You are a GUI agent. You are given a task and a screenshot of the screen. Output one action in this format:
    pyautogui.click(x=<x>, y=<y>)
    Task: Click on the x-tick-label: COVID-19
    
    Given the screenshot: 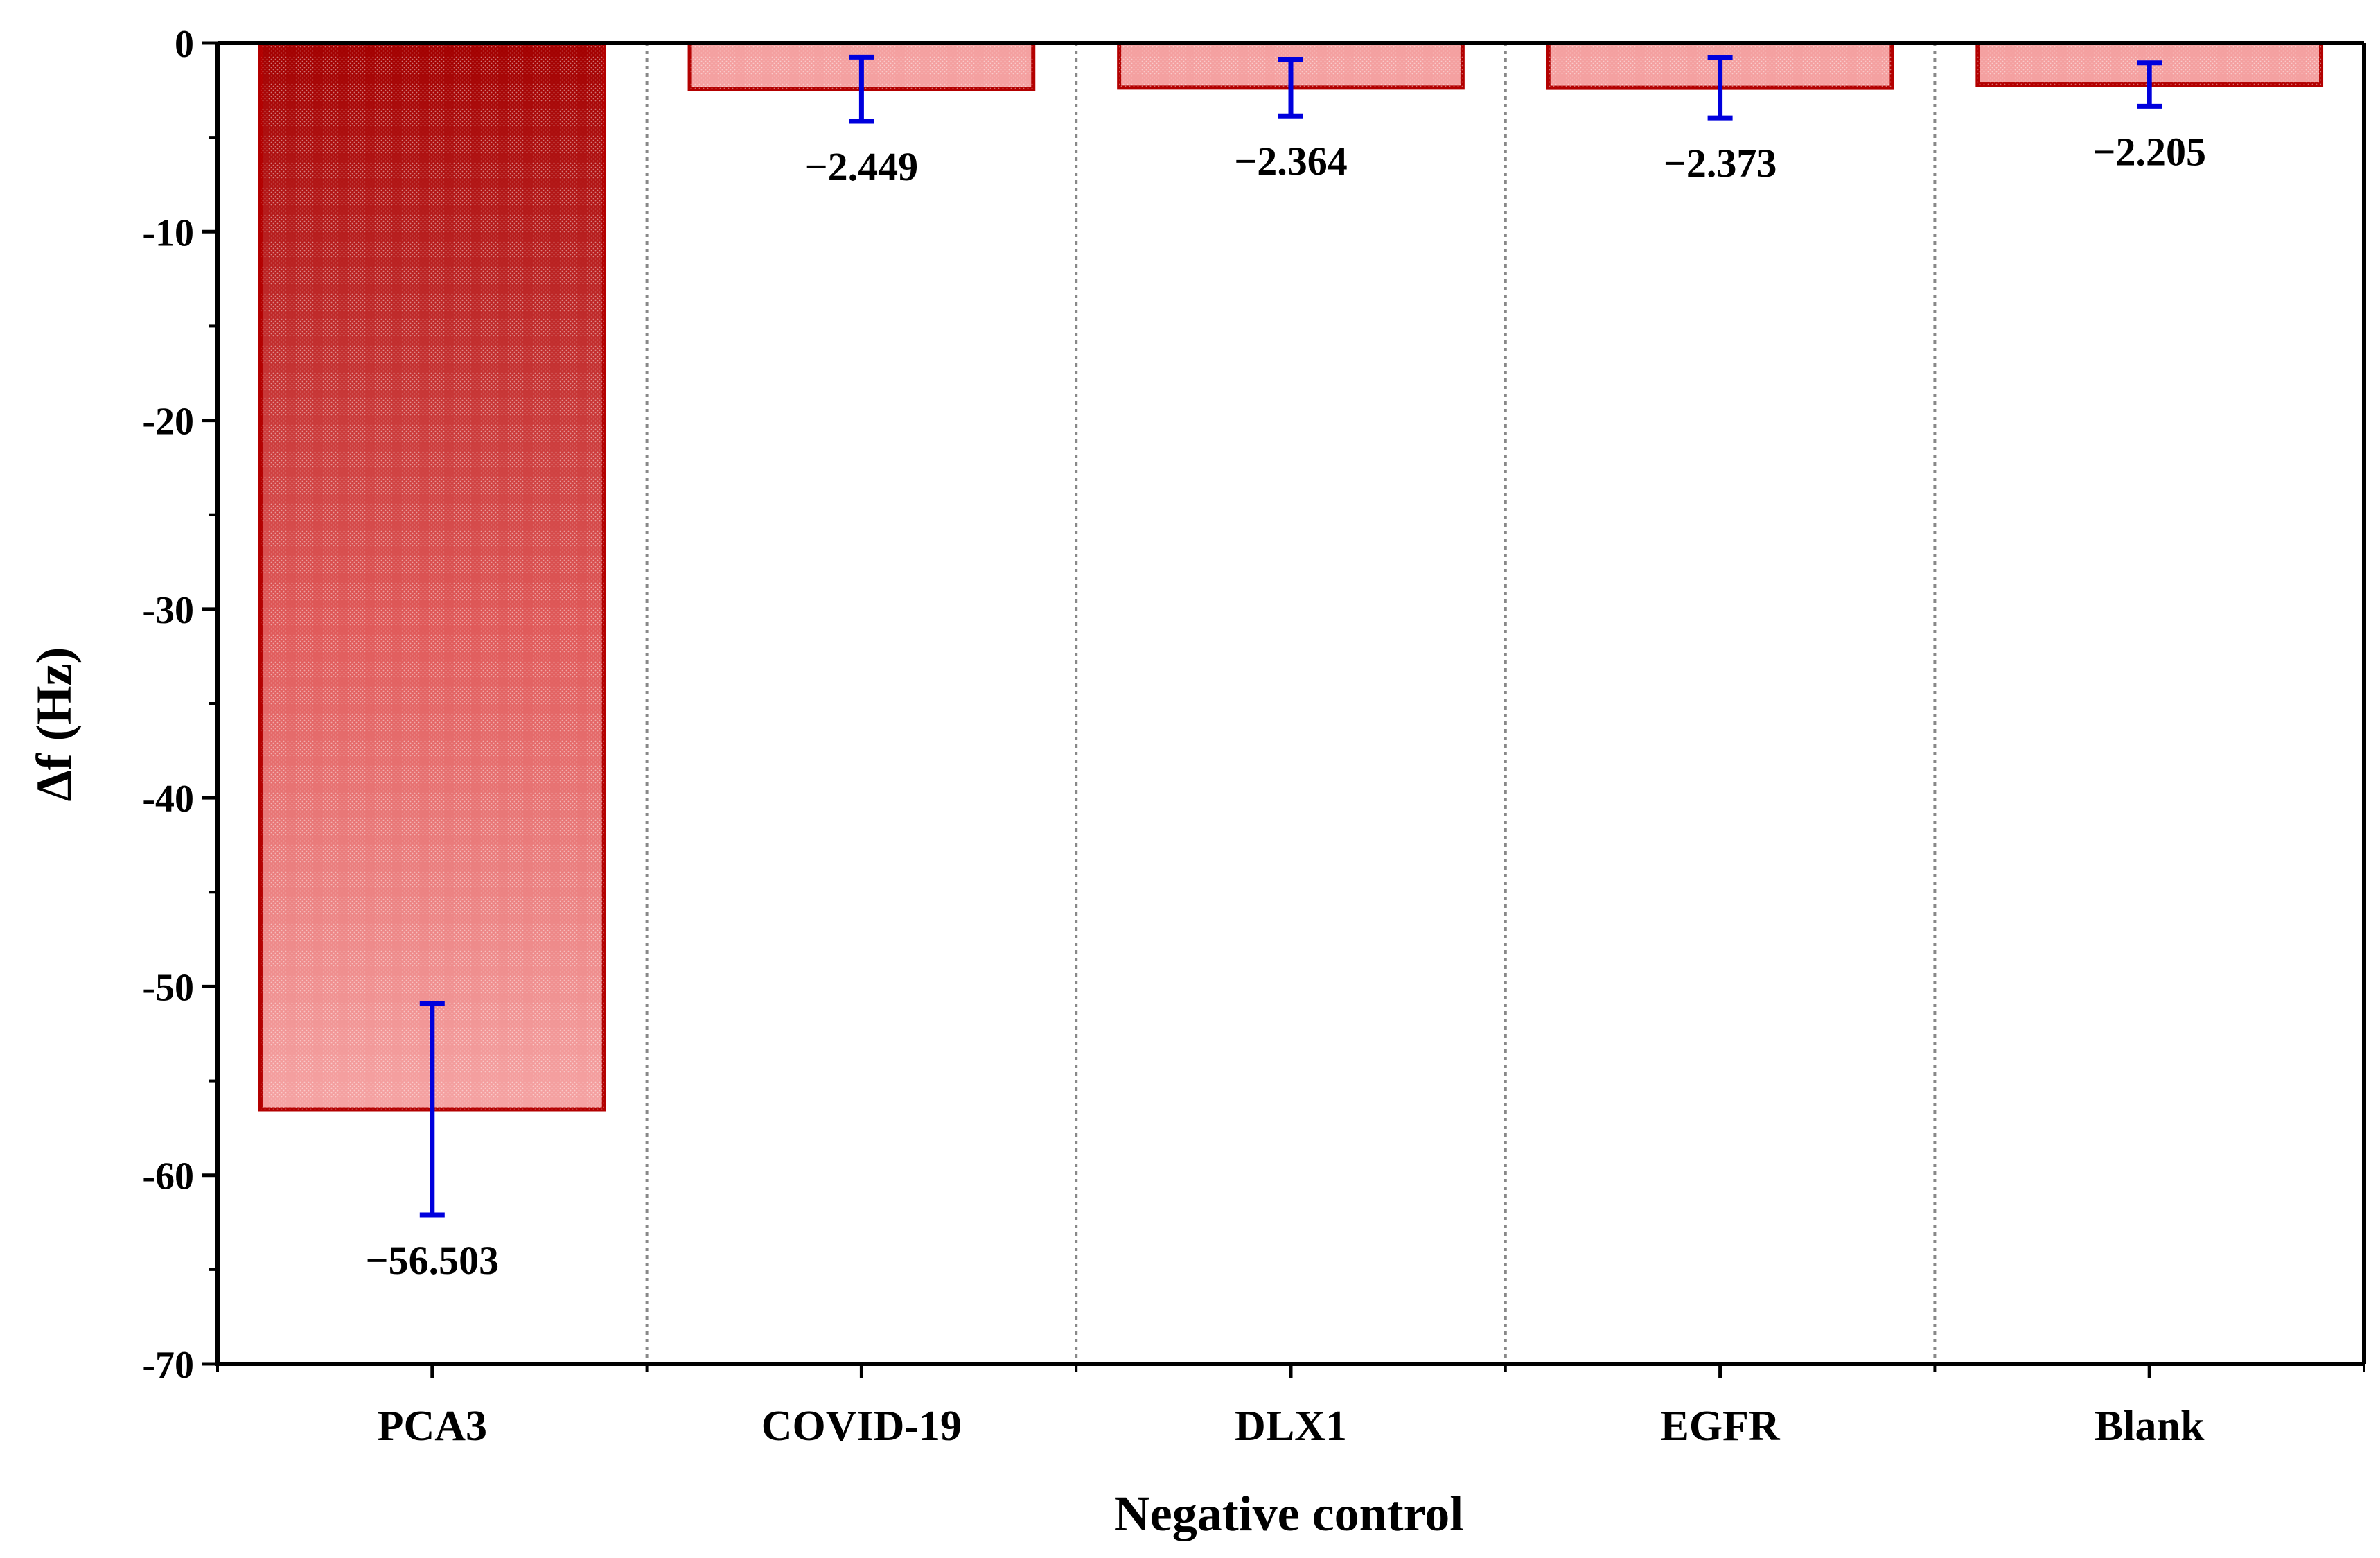 What is the action you would take?
    pyautogui.click(x=861, y=1426)
    